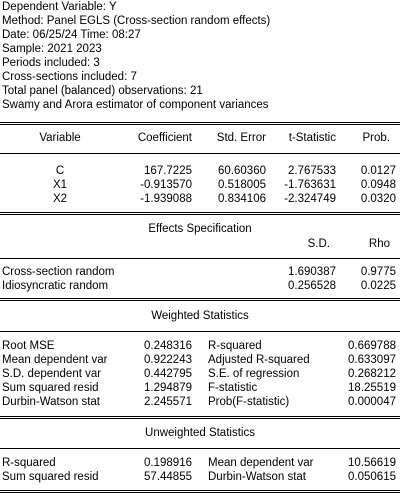  I want to click on weighted-title: Weighted Statistics, so click(200, 316).